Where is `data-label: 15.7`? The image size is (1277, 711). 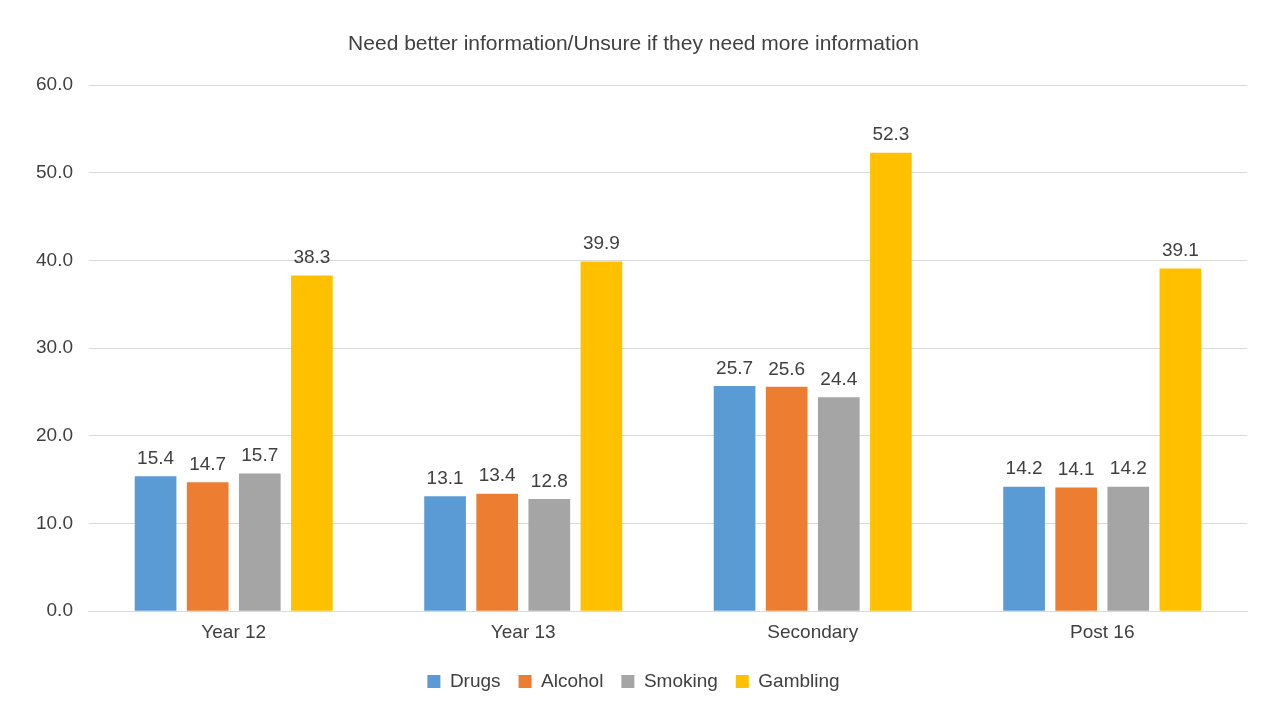 data-label: 15.7 is located at coordinates (260, 455).